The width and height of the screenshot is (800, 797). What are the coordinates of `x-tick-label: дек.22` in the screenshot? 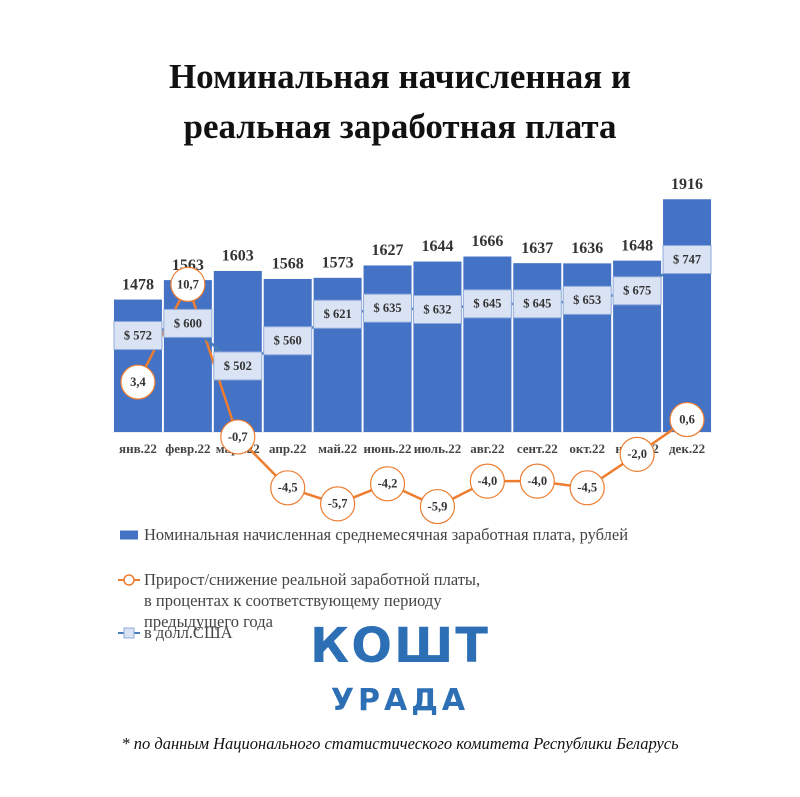 It's located at (687, 448).